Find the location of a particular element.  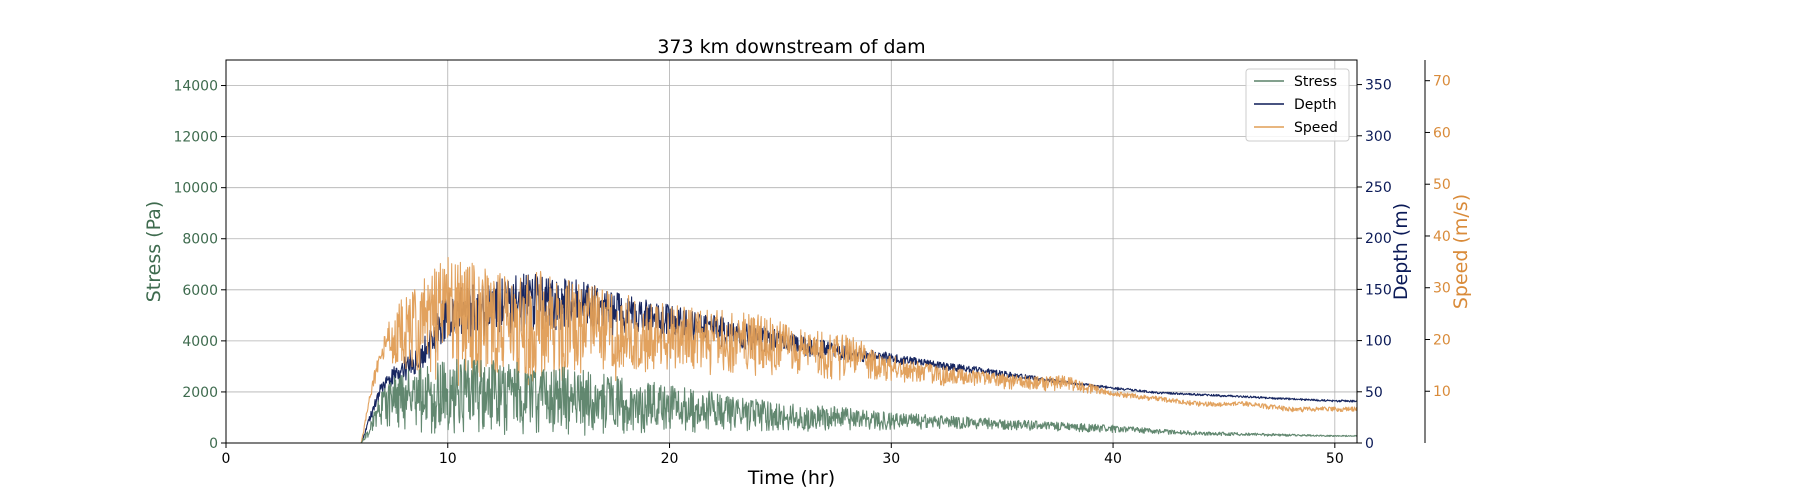

speed-tick-label: 10 is located at coordinates (1442, 392).